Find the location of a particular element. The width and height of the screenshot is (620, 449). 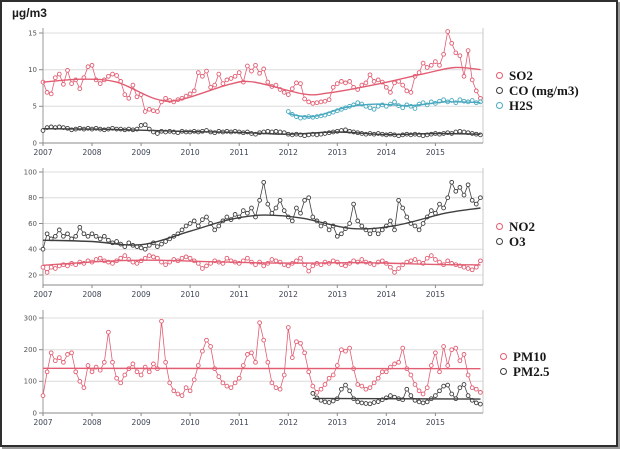

series-co-mg-m3- is located at coordinates (261, 130).